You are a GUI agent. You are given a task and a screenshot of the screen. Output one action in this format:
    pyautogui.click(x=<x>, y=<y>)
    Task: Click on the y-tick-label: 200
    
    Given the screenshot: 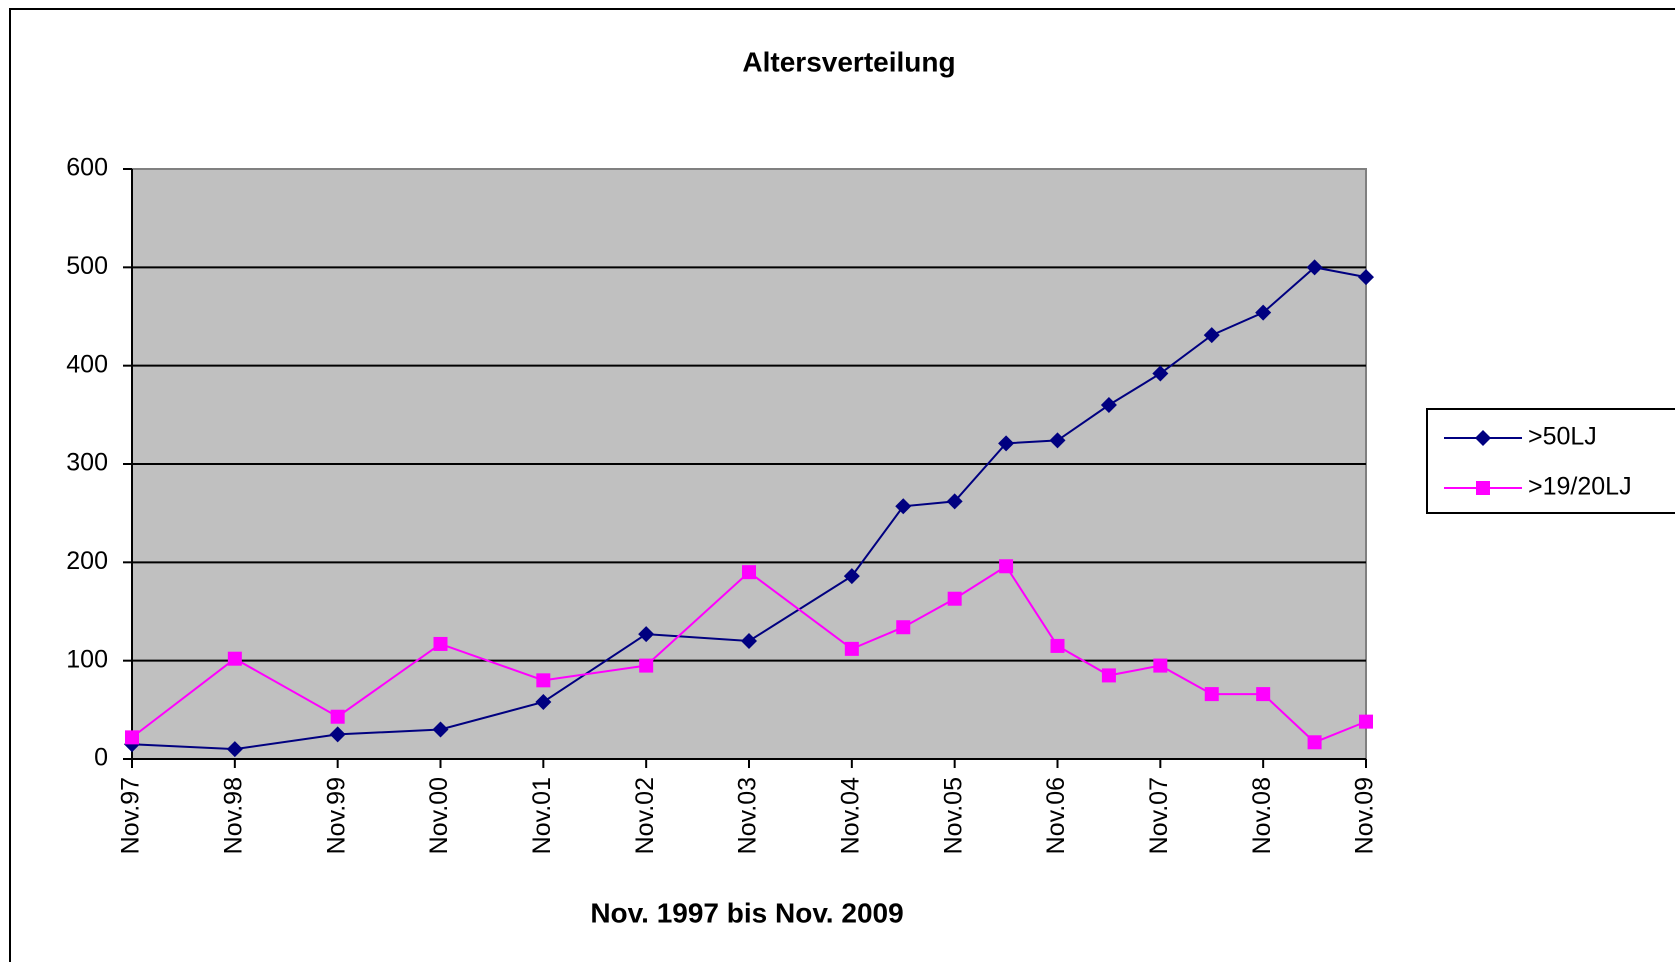 What is the action you would take?
    pyautogui.click(x=87, y=561)
    